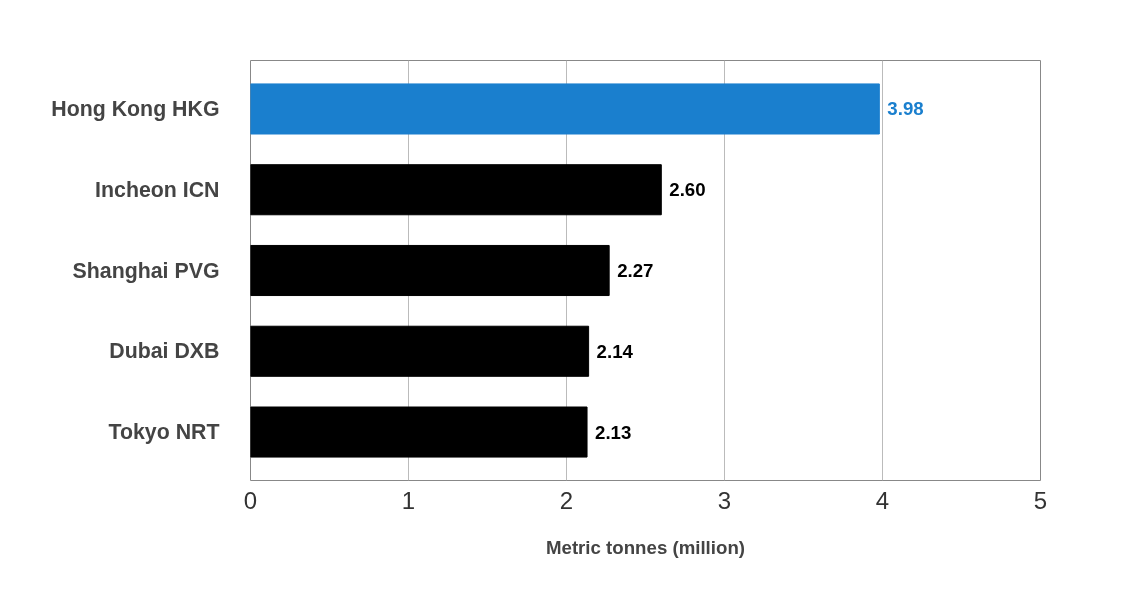 This screenshot has width=1132, height=594. I want to click on data-label: 2.14, so click(615, 351).